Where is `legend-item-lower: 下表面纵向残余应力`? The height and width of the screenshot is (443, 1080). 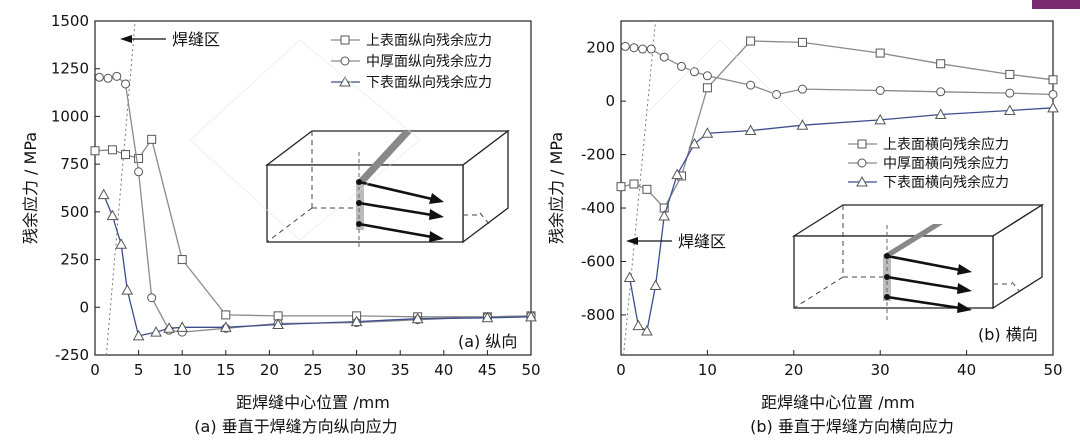 legend-item-lower: 下表面纵向残余应力 is located at coordinates (411, 82).